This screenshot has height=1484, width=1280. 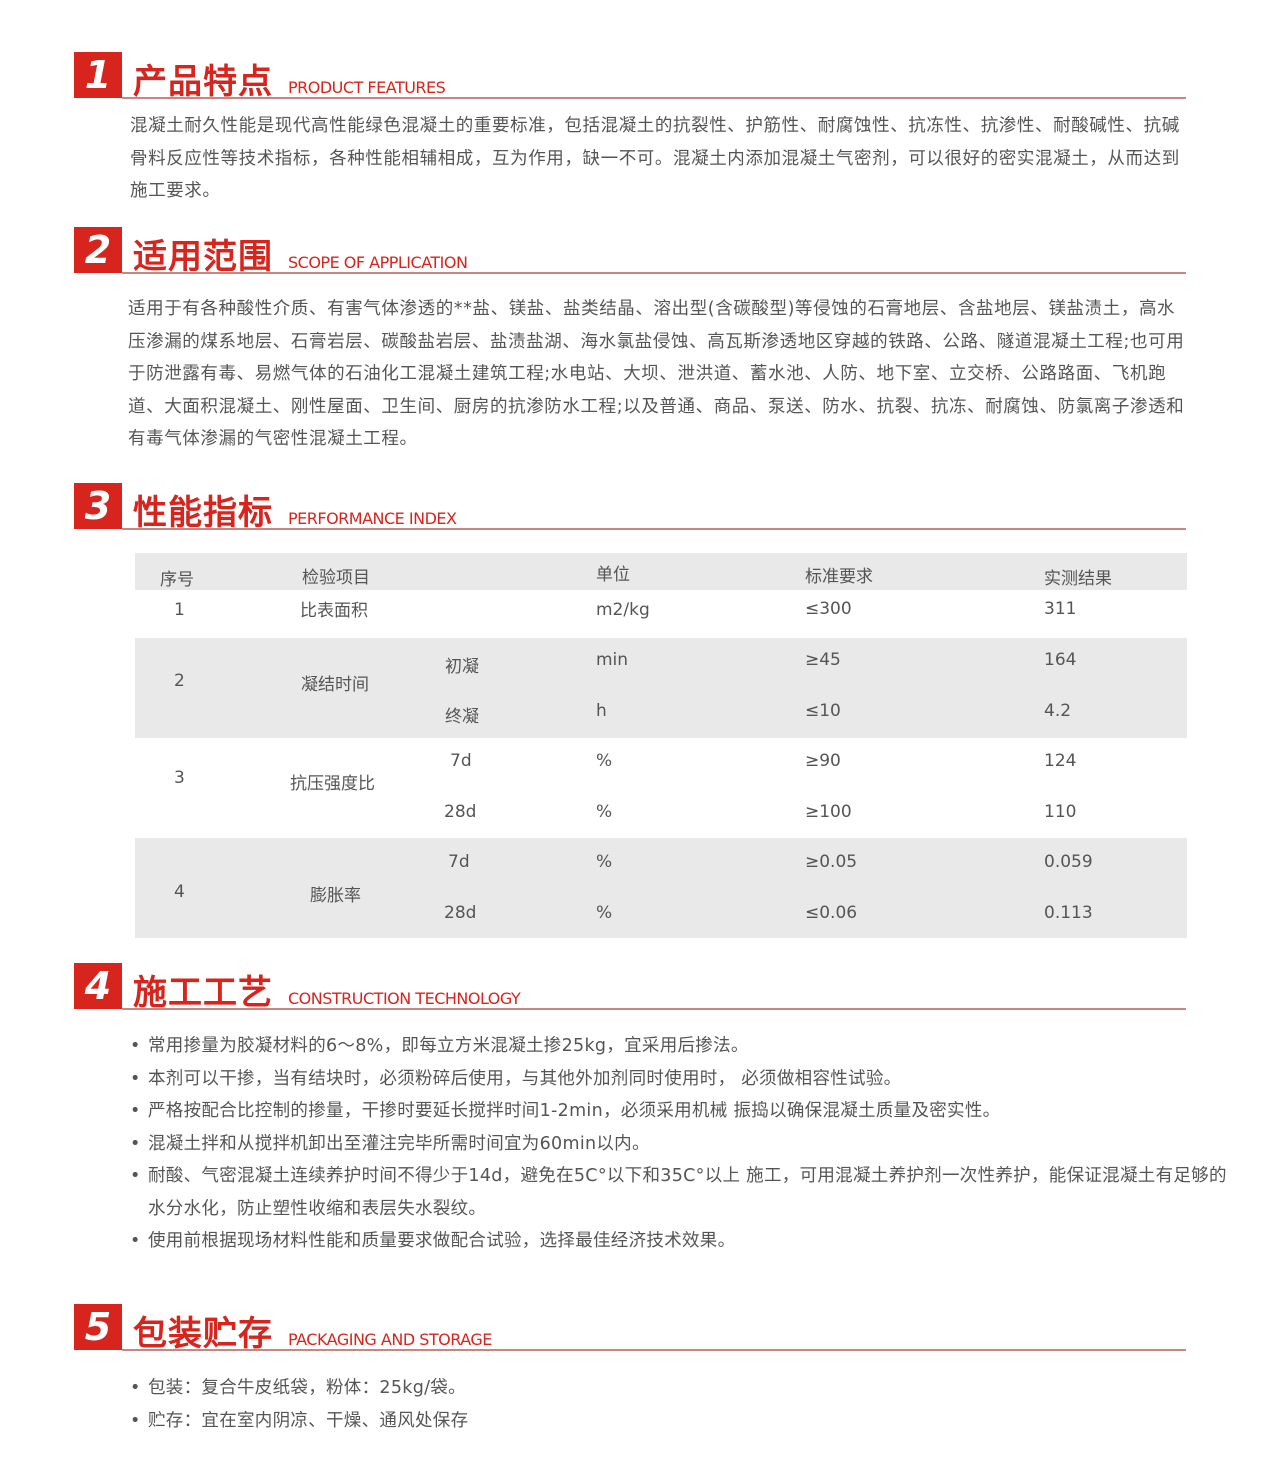 What do you see at coordinates (630, 252) in the screenshot?
I see `section-header-scope: 2 适用范围 SCOPE OF APPLICATION` at bounding box center [630, 252].